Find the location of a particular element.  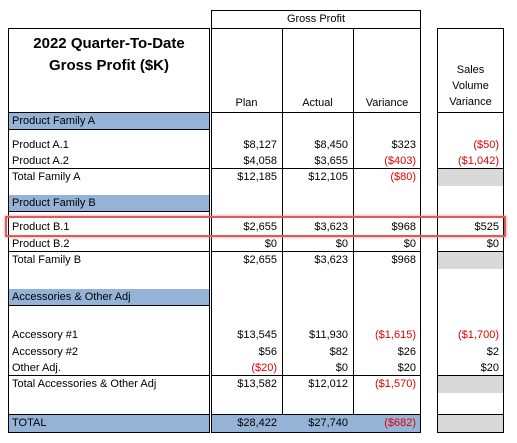

row-label: Product B.1 is located at coordinates (41, 227).